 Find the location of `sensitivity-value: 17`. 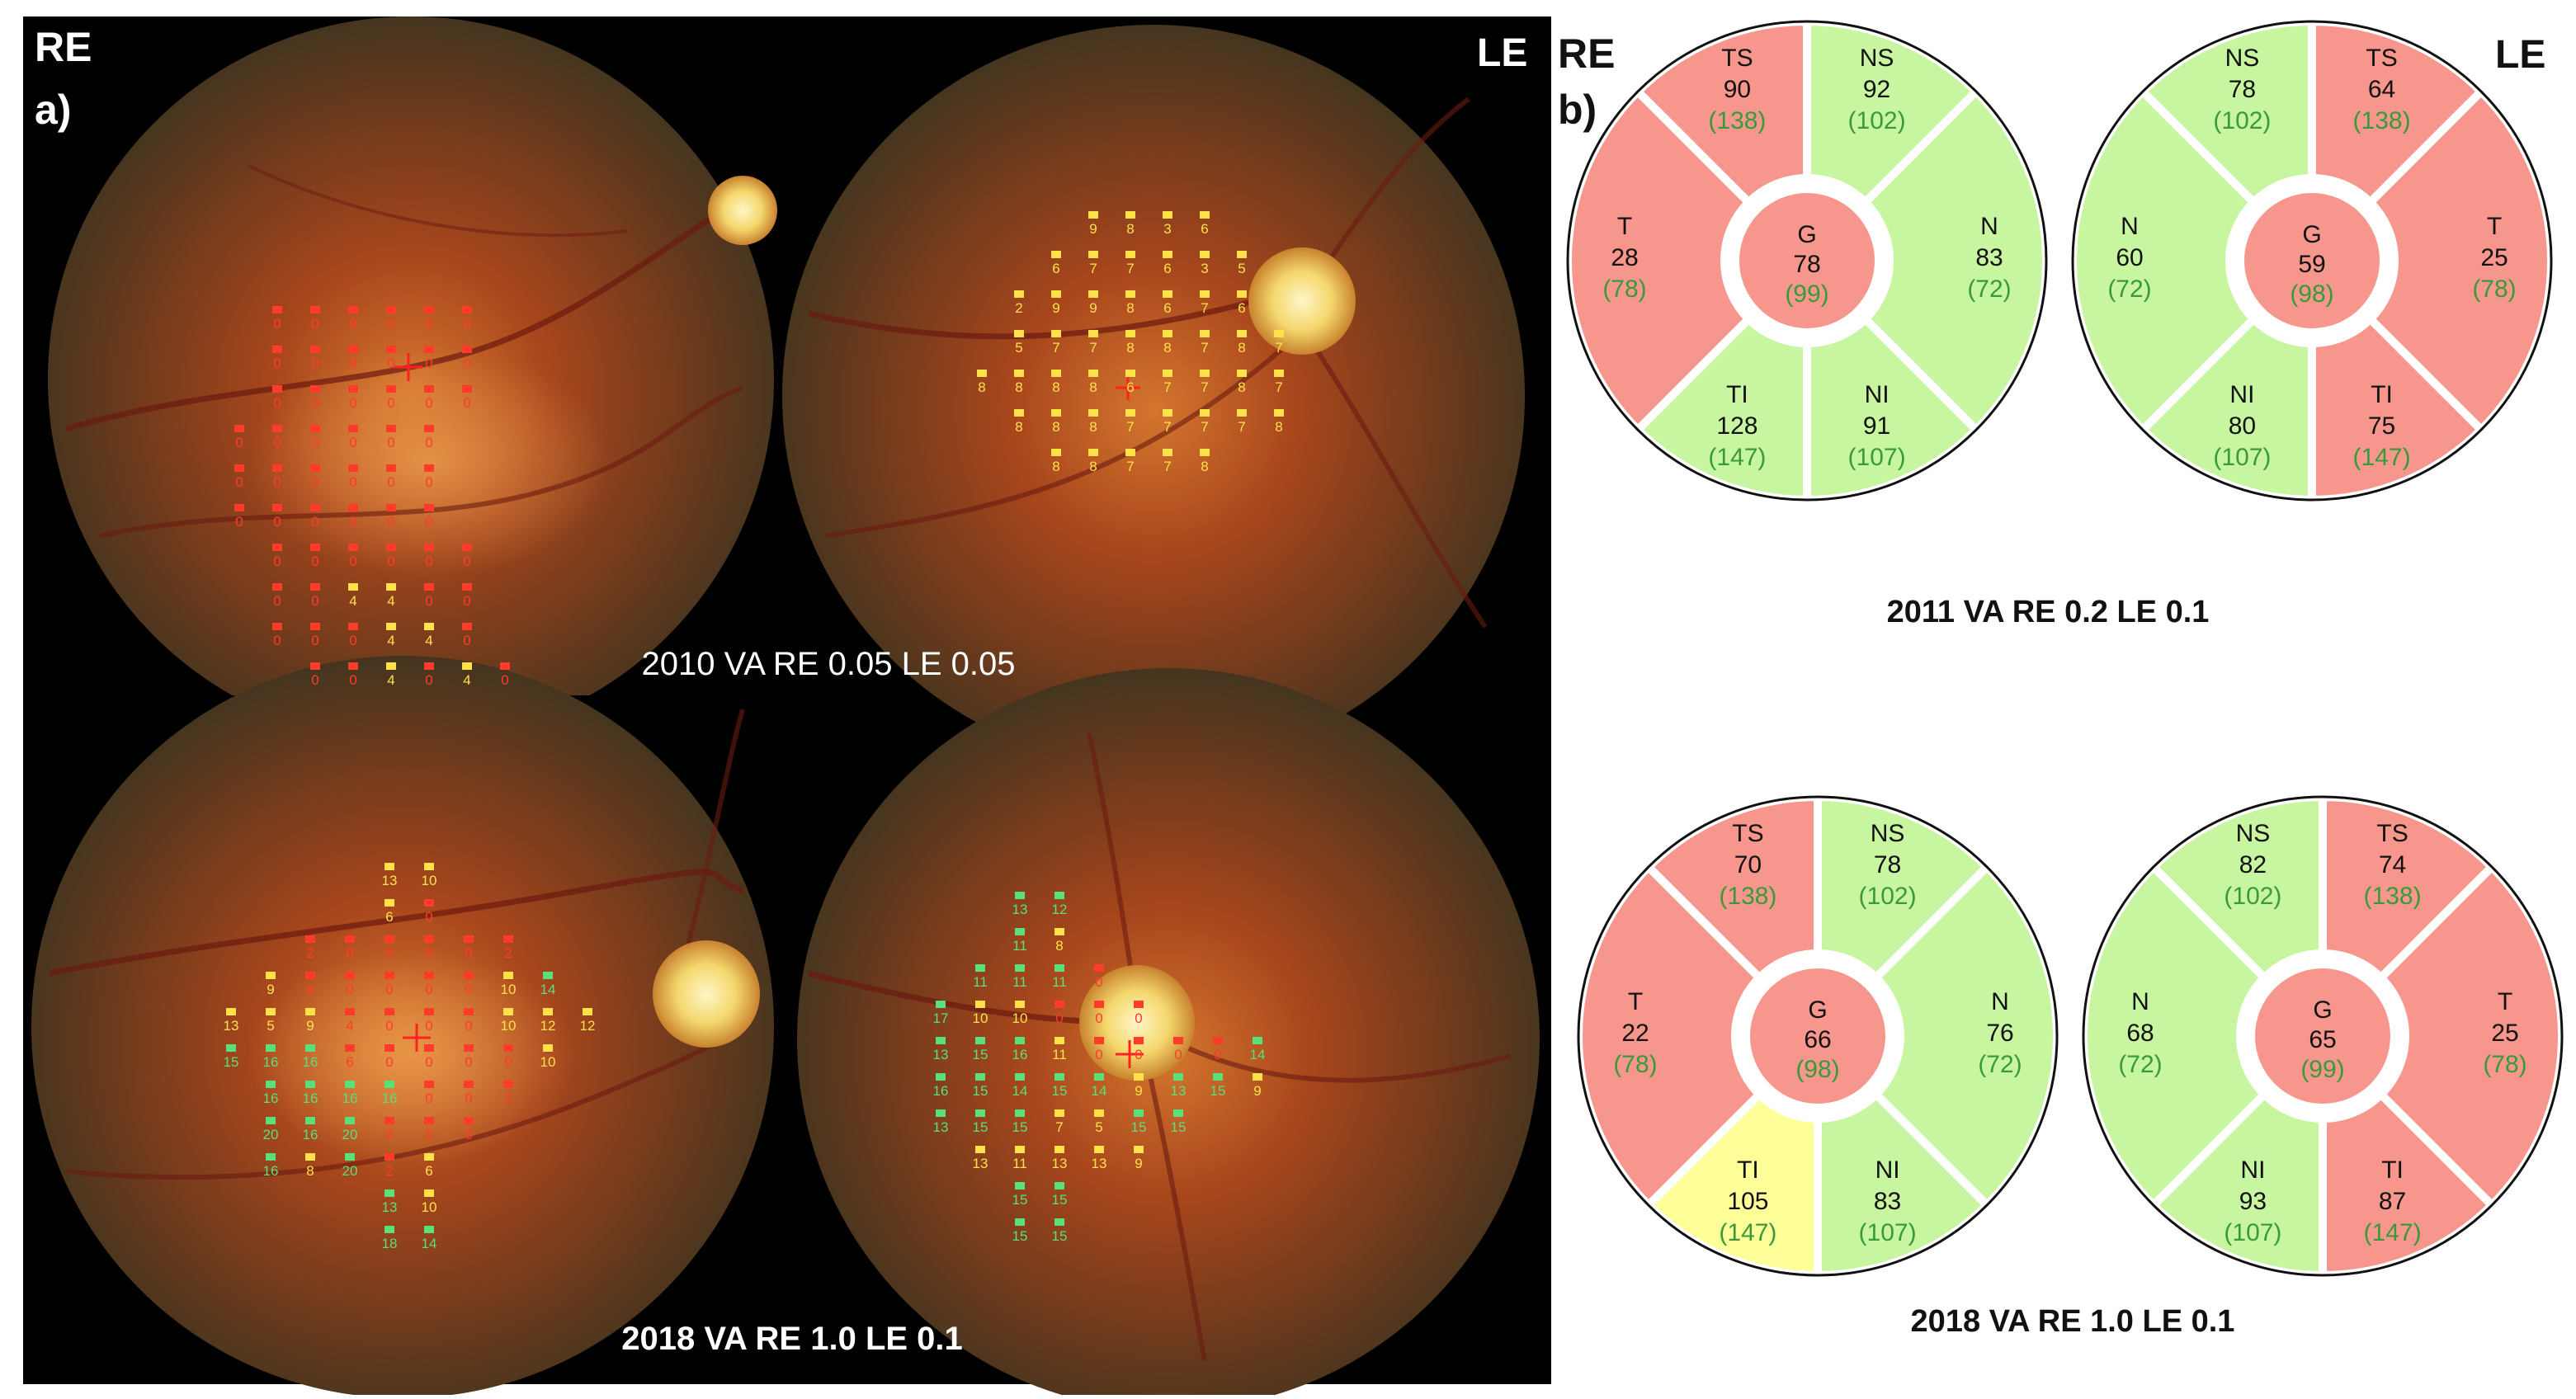

sensitivity-value: 17 is located at coordinates (941, 1018).